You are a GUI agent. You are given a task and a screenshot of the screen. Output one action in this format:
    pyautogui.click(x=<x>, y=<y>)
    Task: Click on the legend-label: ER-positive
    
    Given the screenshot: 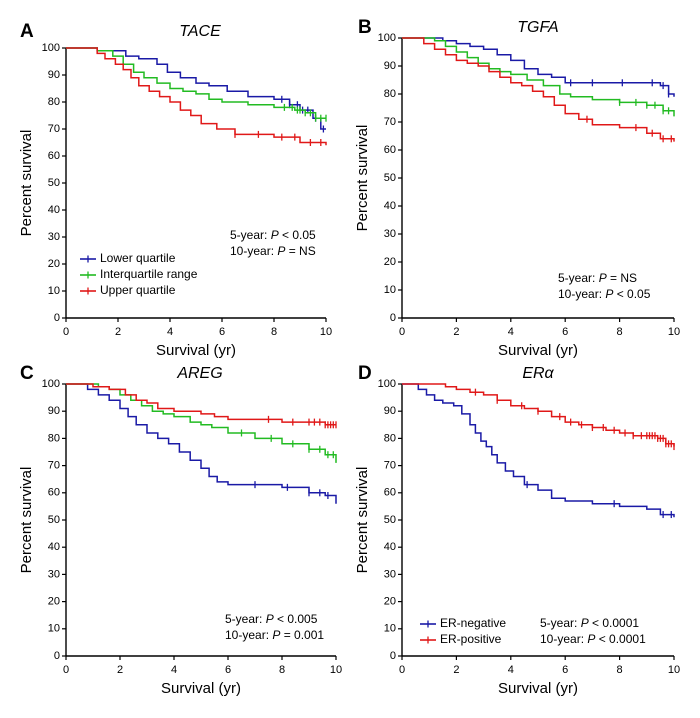 What is the action you would take?
    pyautogui.click(x=471, y=639)
    